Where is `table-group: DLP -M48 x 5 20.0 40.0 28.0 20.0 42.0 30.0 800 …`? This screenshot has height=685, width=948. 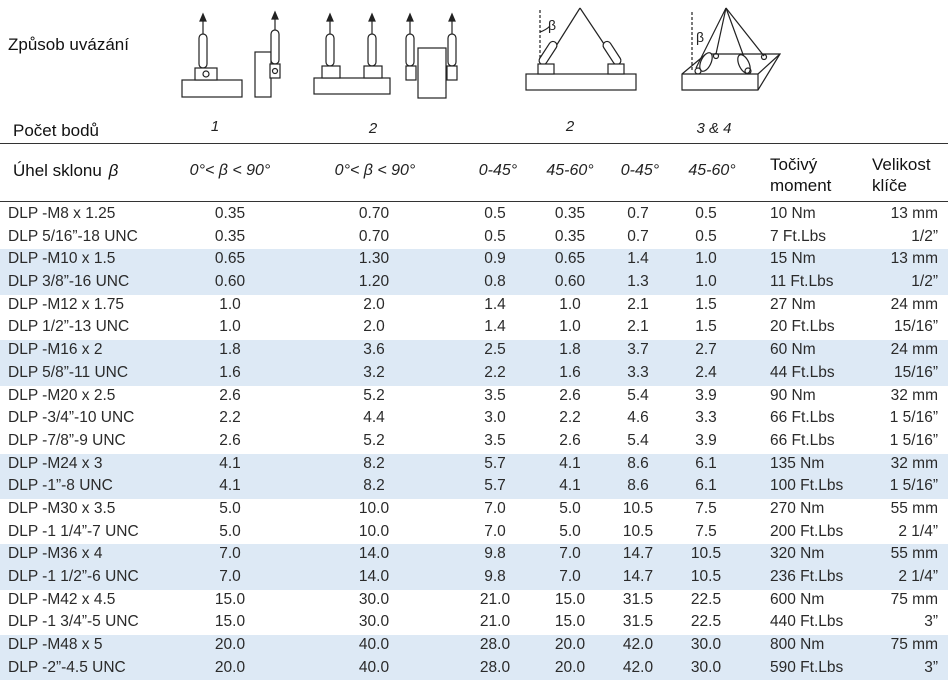
table-group: DLP -M48 x 5 20.0 40.0 28.0 20.0 42.0 30.0 800 … is located at coordinates (474, 658).